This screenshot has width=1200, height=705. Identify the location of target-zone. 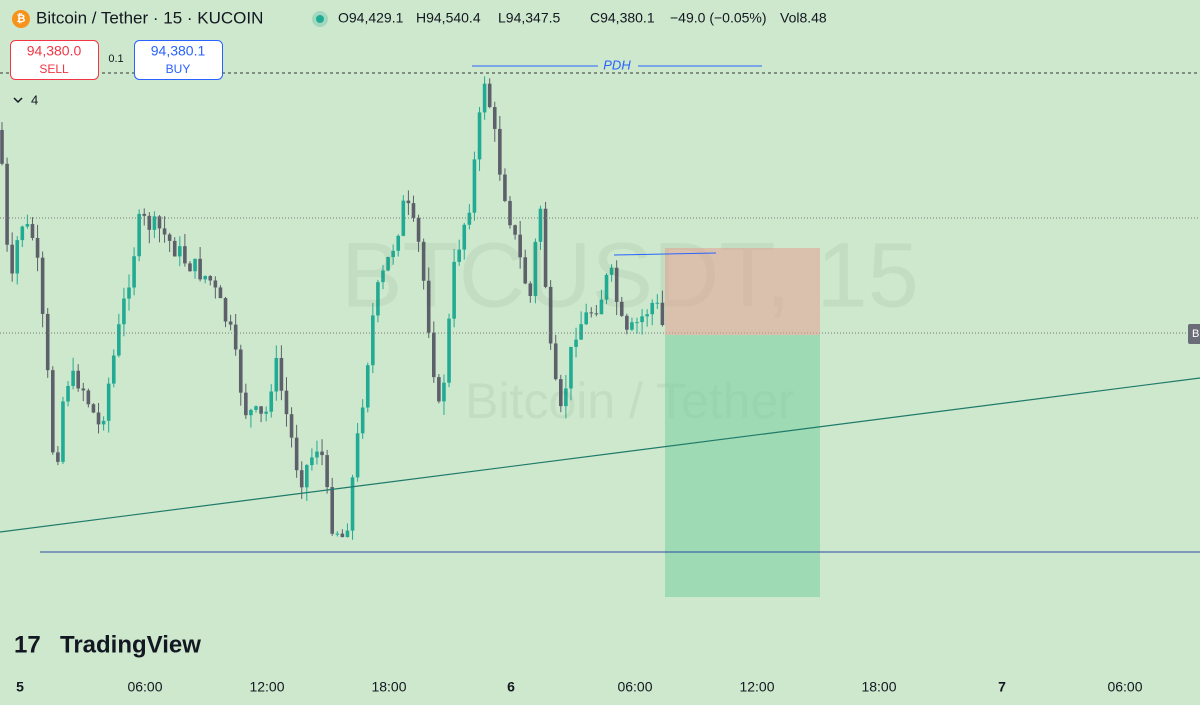
(742, 466).